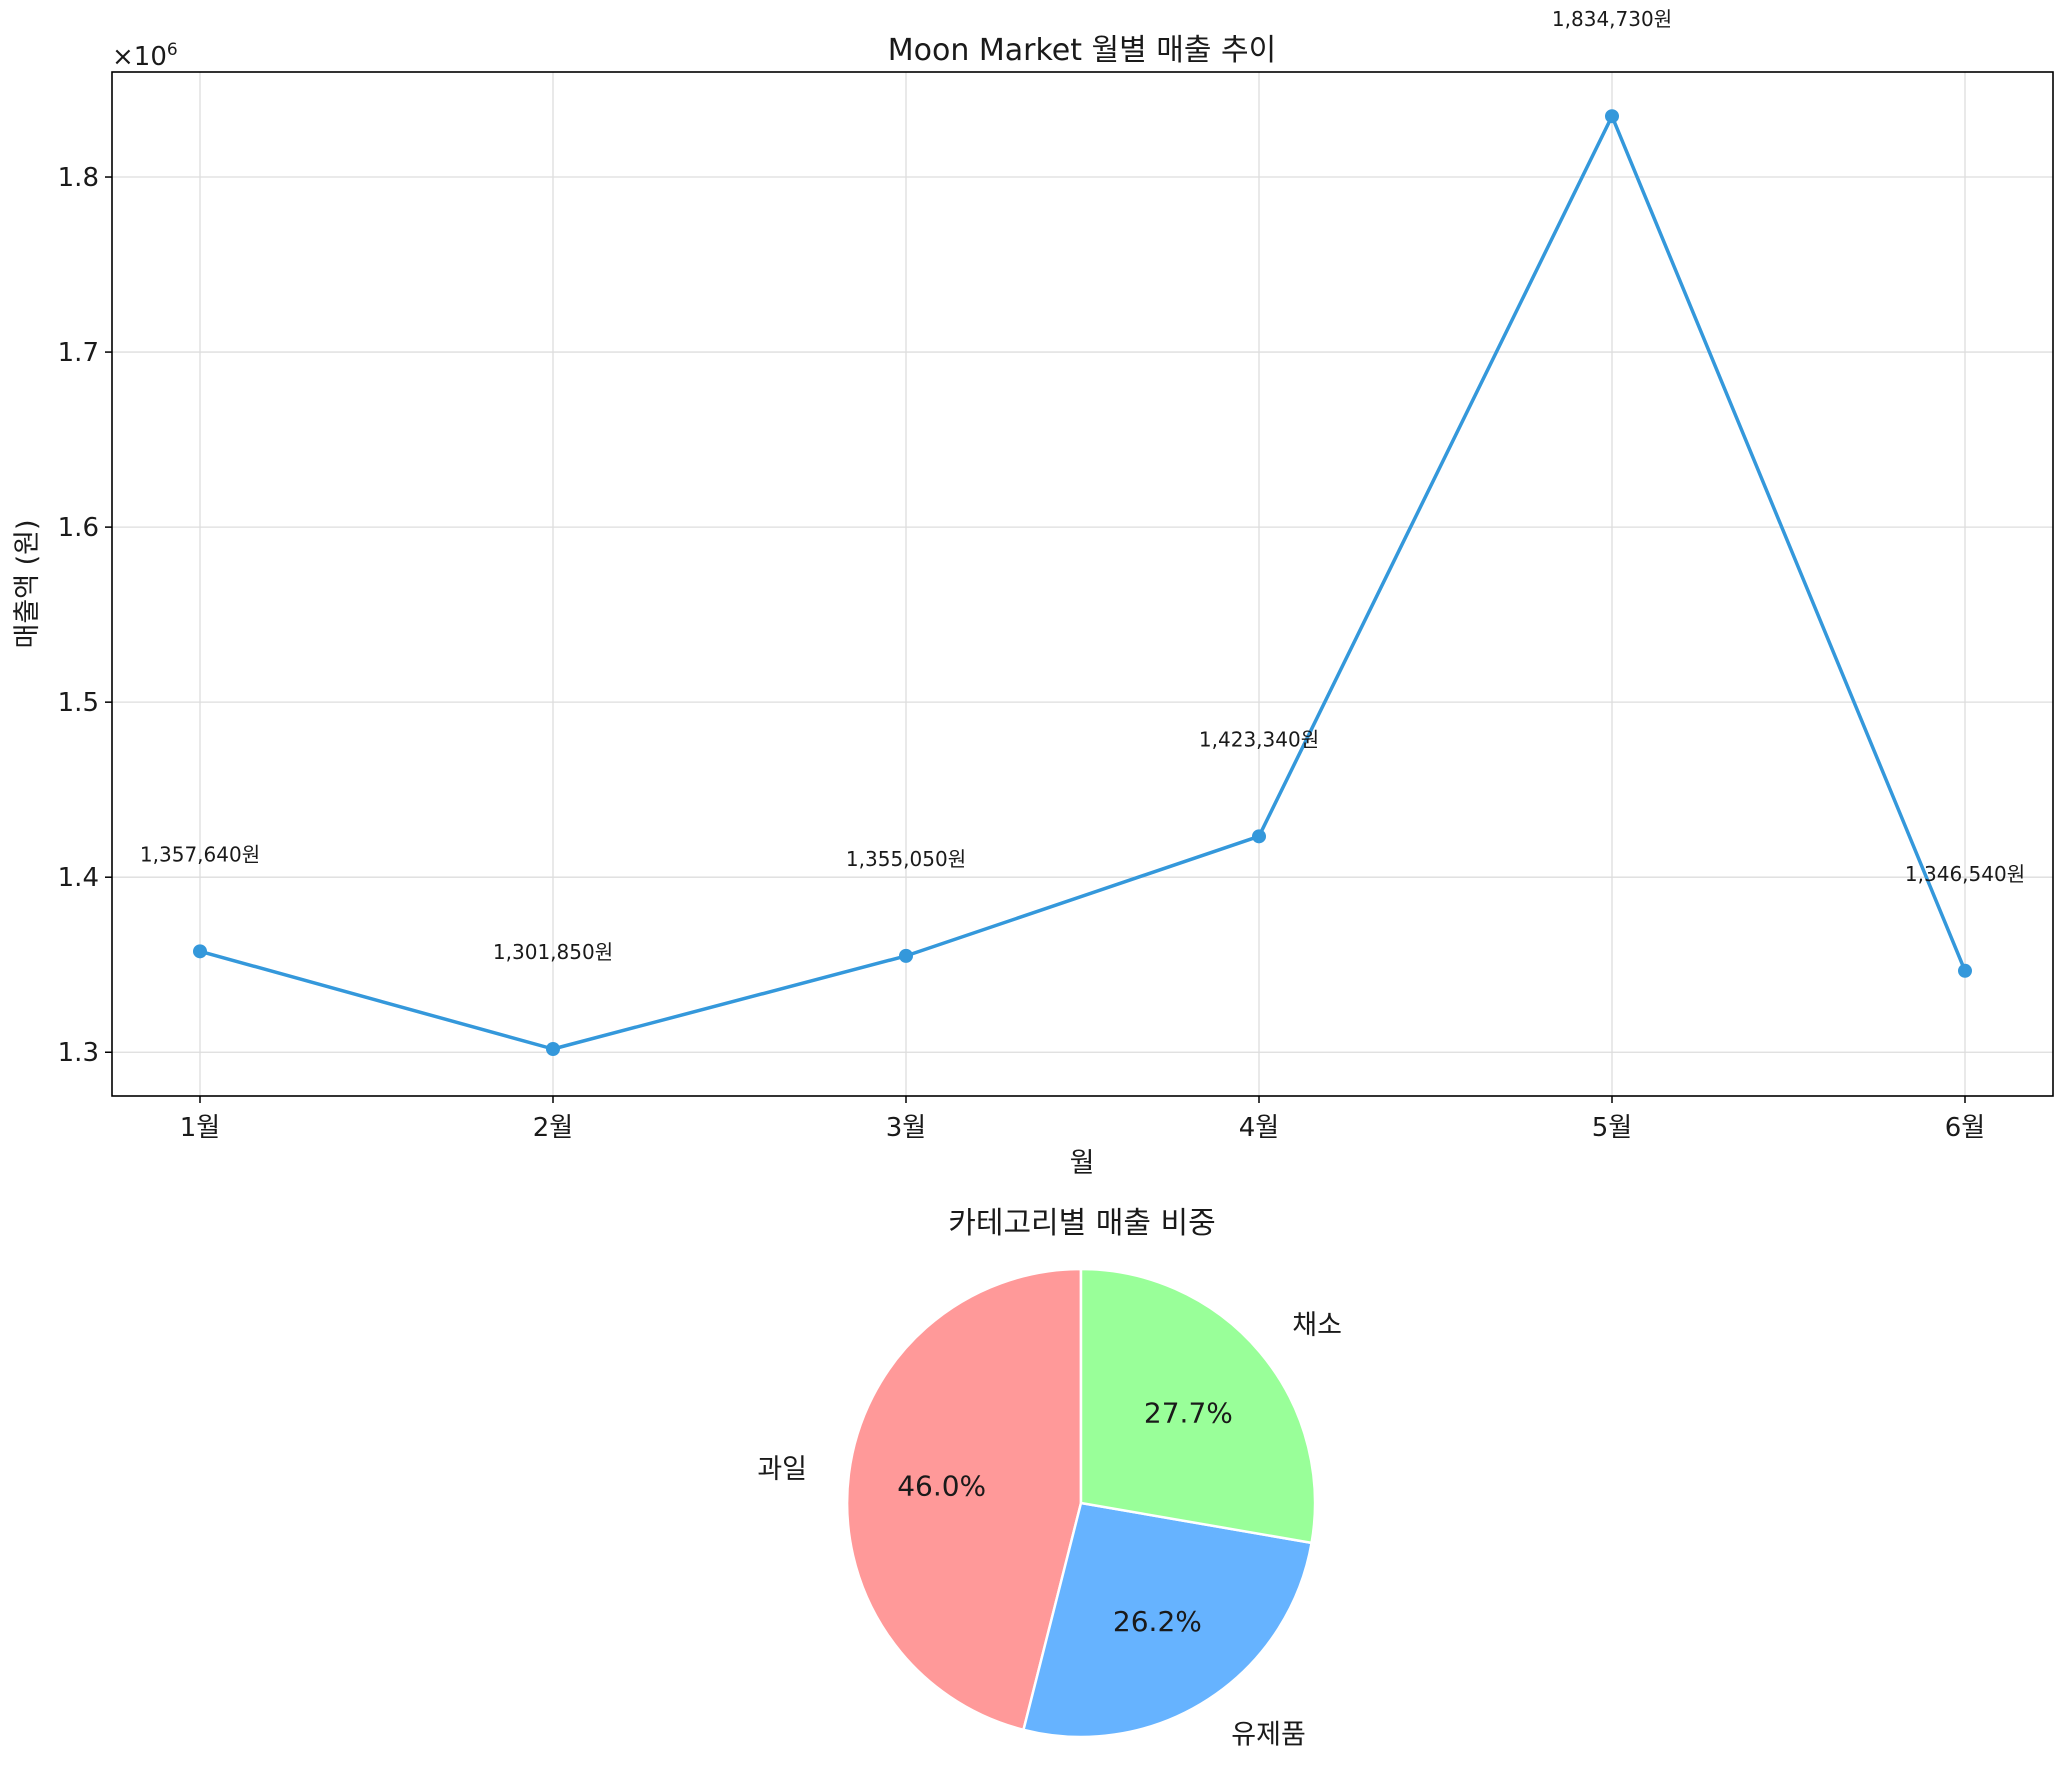  Describe the element at coordinates (1612, 19) in the screenshot. I see `data-label: 1,834,730원` at that location.